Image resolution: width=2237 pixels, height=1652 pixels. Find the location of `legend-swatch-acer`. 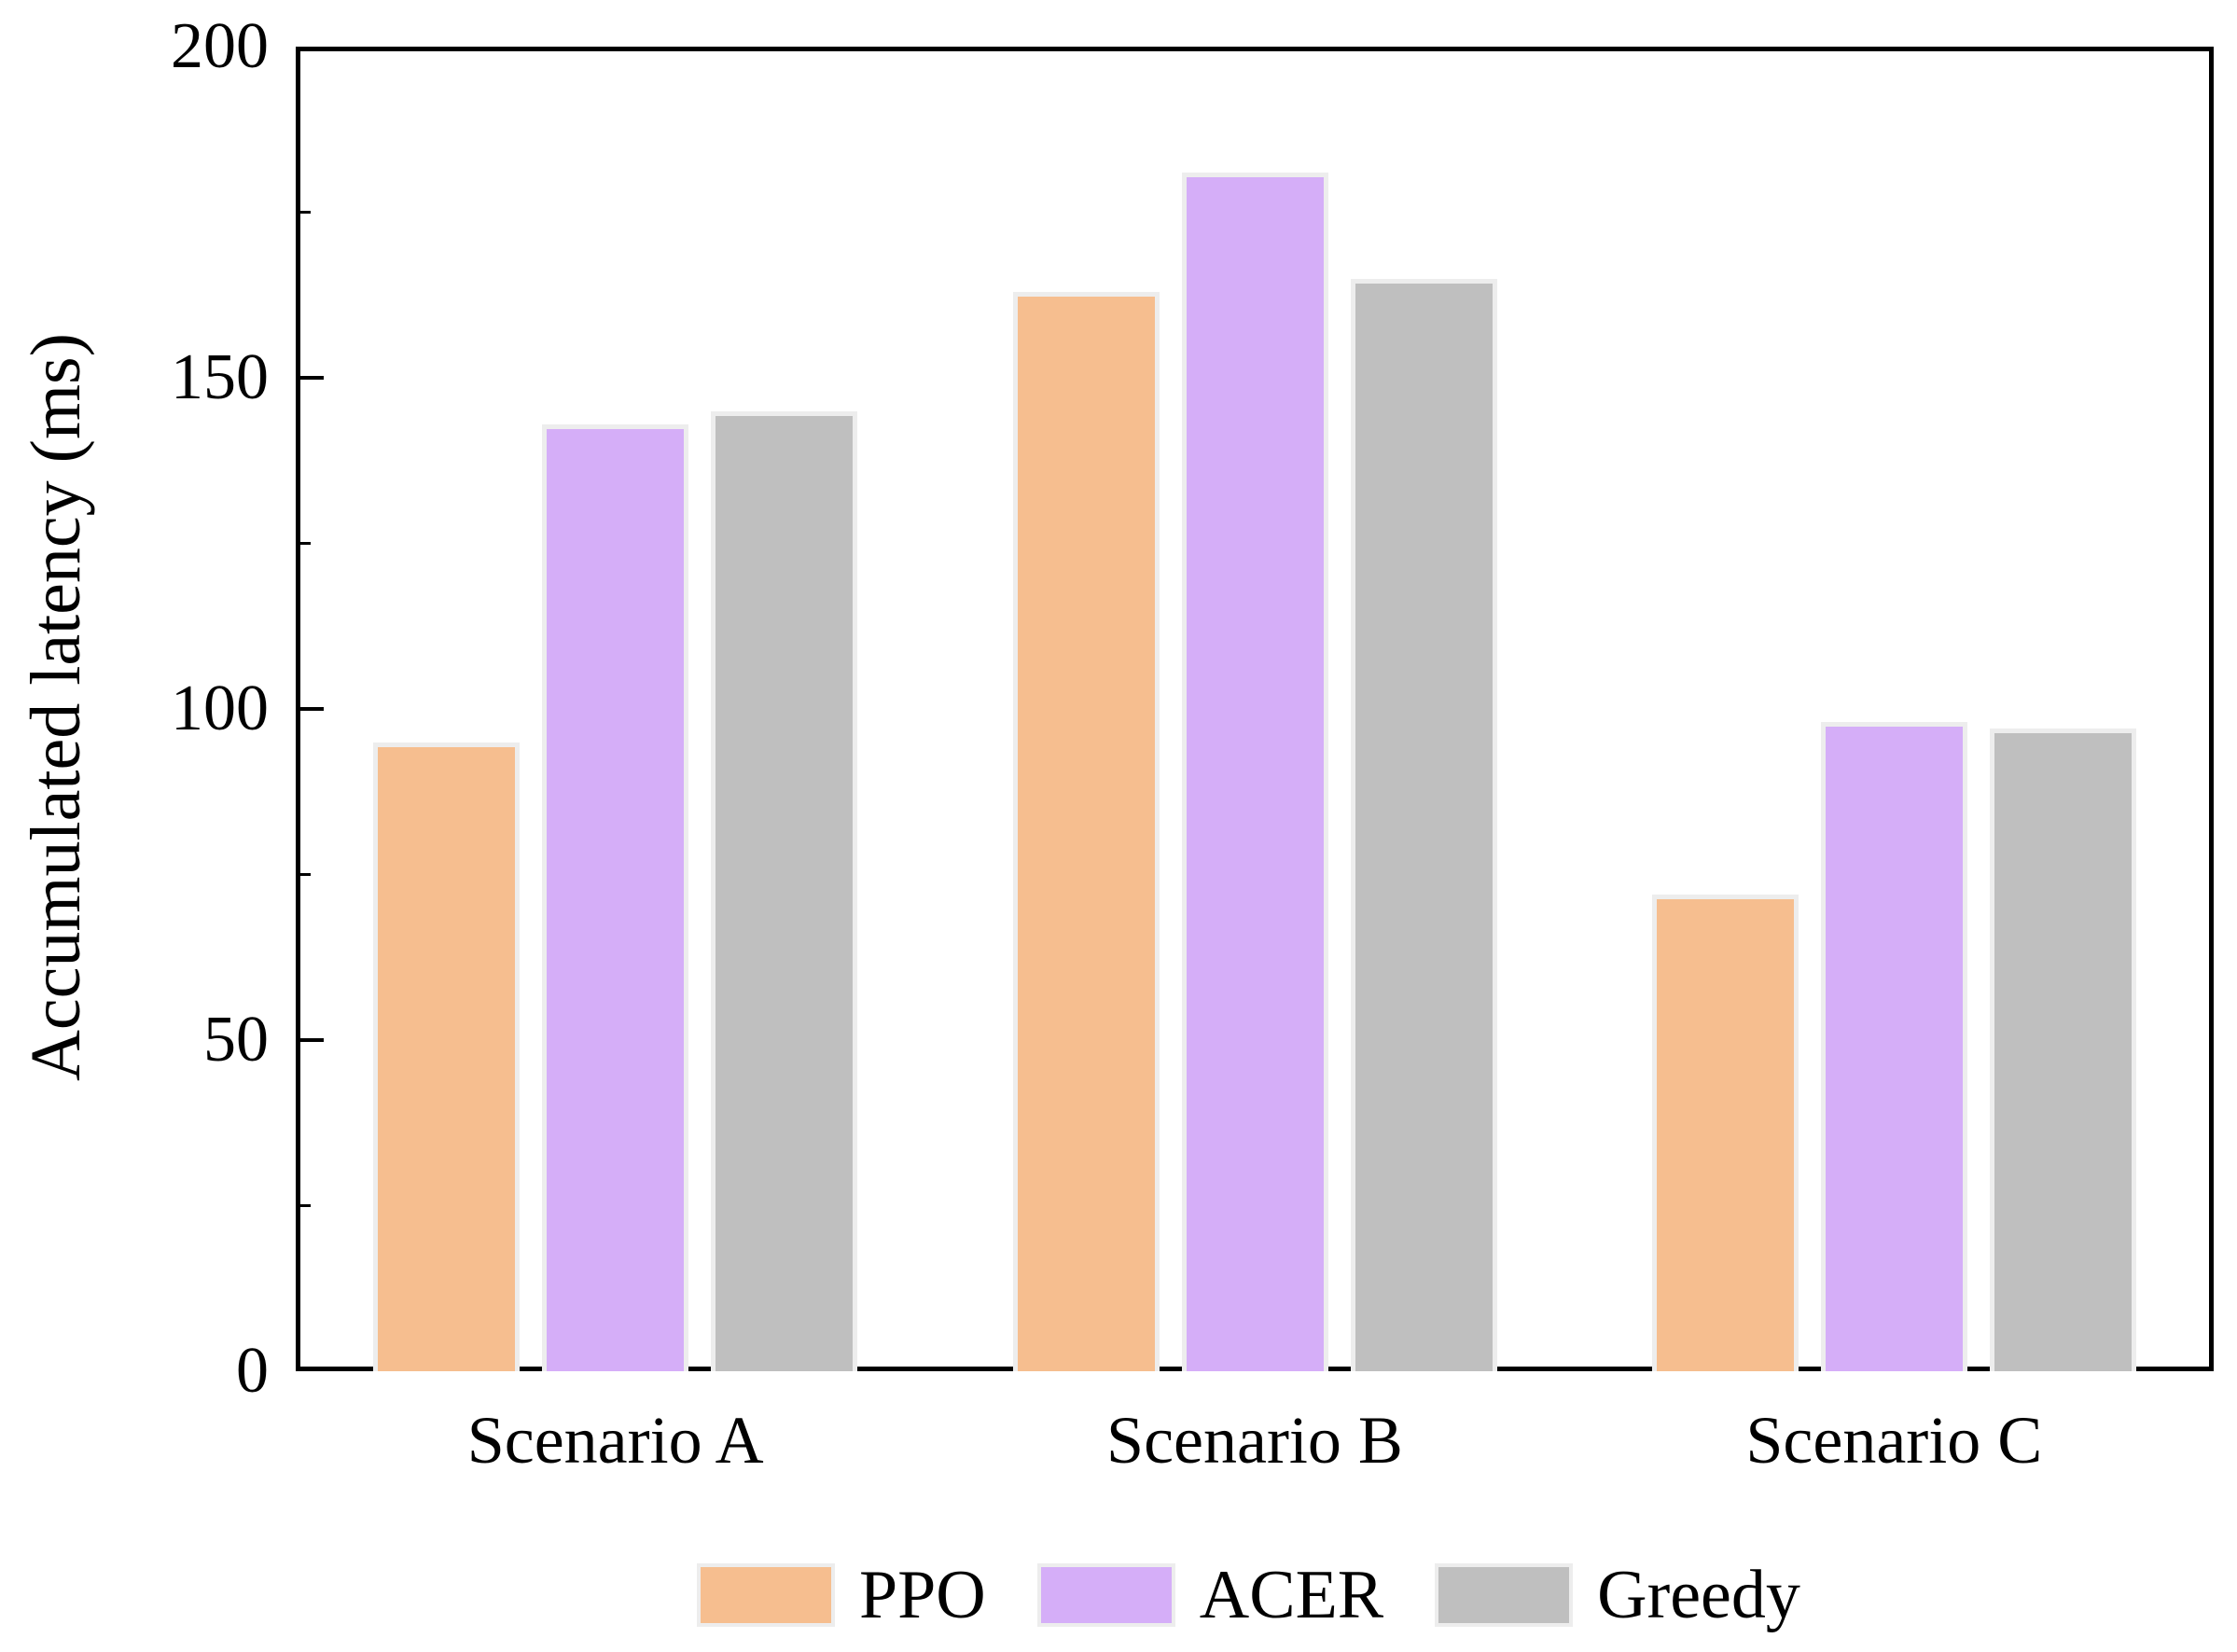

legend-swatch-acer is located at coordinates (1105, 1595).